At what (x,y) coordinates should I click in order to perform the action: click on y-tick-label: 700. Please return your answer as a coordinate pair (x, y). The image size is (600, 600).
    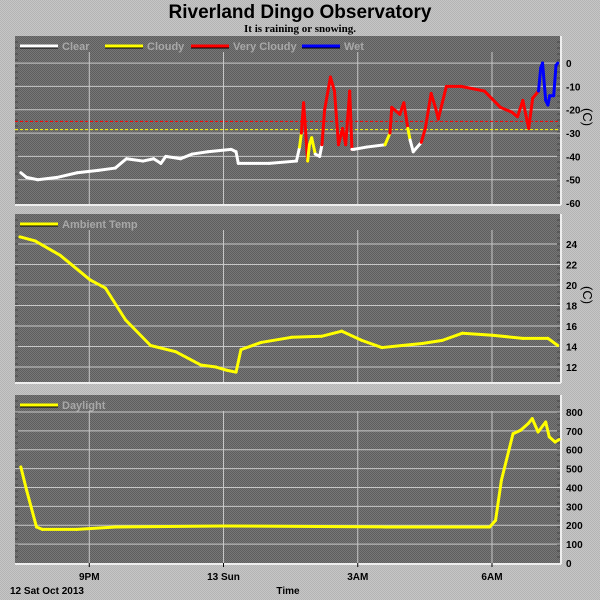
    Looking at the image, I should click on (574, 432).